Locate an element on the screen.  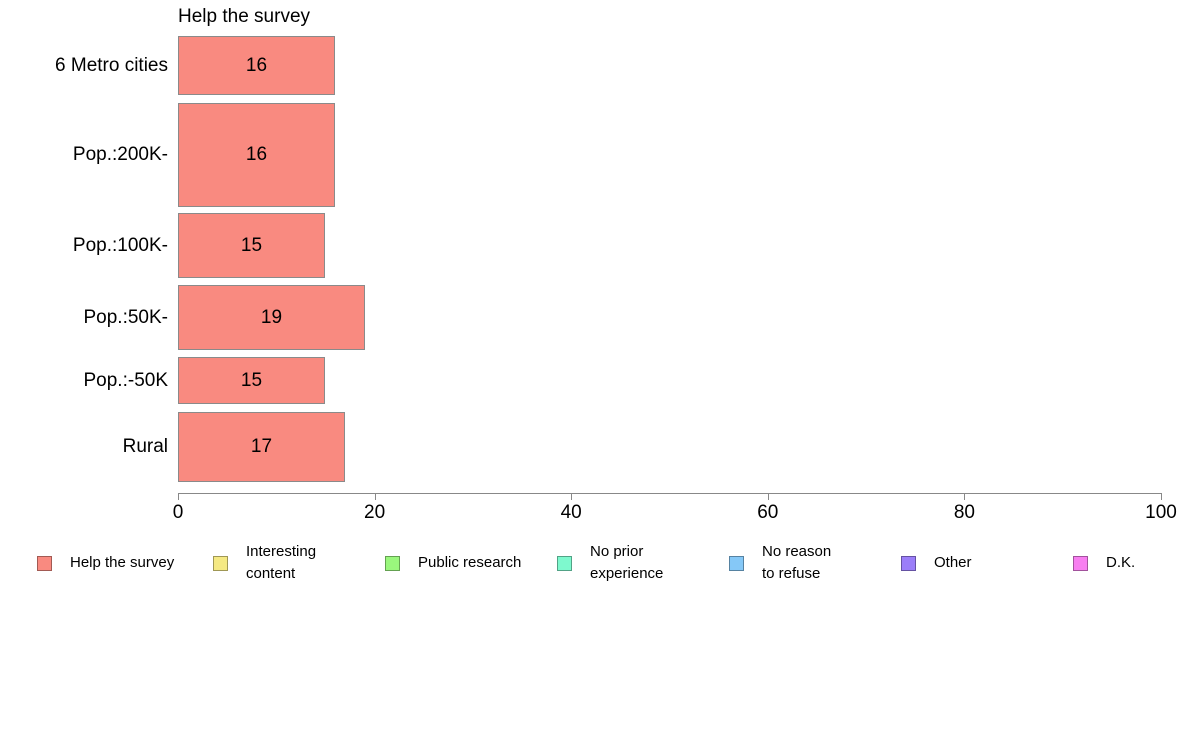
bar: 17 is located at coordinates (261, 447).